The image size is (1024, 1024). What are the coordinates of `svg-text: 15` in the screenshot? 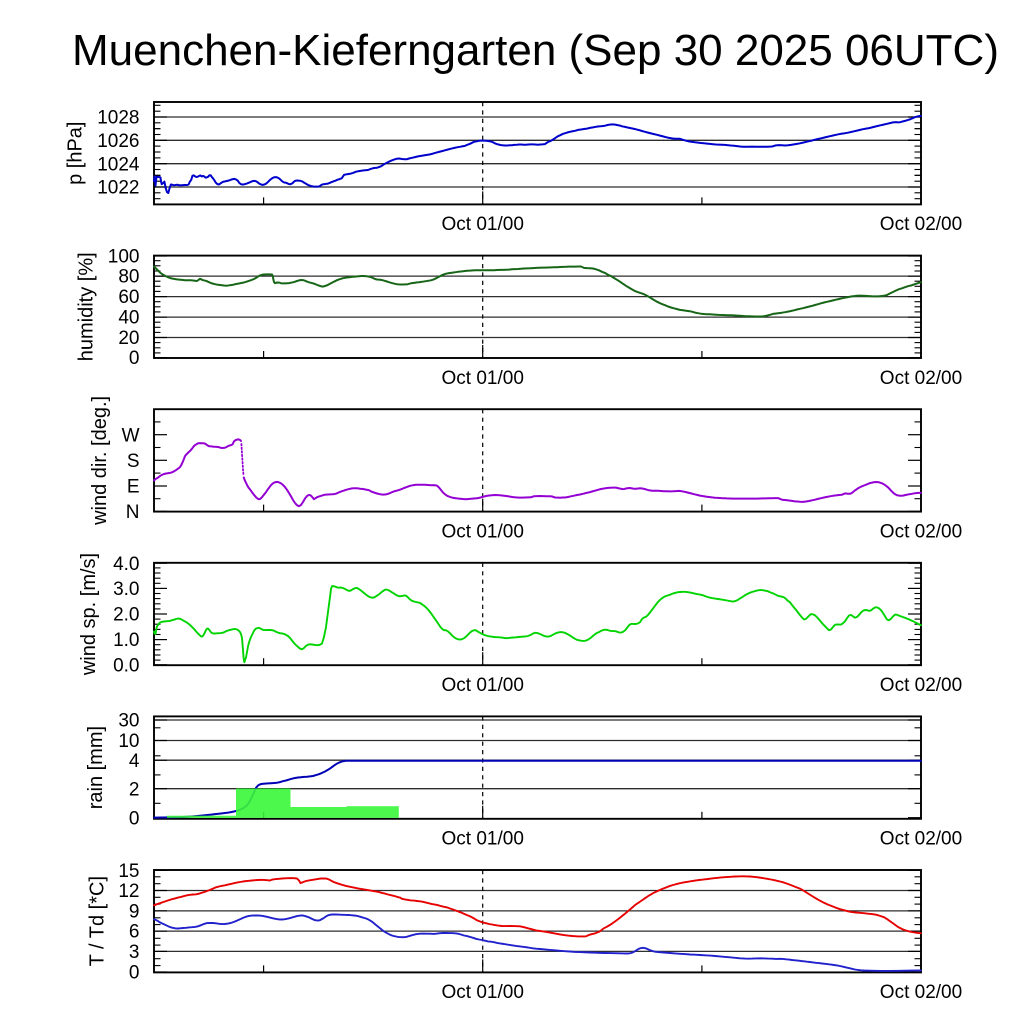 It's located at (128, 871).